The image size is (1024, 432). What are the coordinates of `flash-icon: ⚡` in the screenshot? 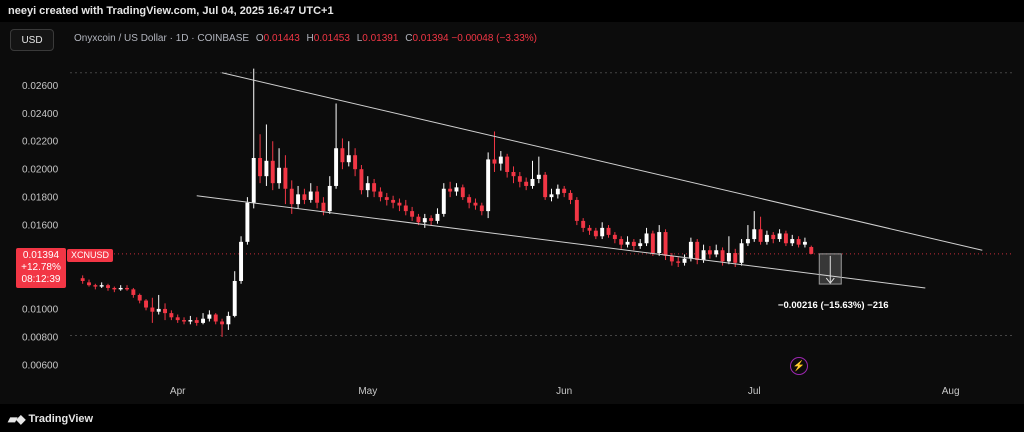 It's located at (799, 366).